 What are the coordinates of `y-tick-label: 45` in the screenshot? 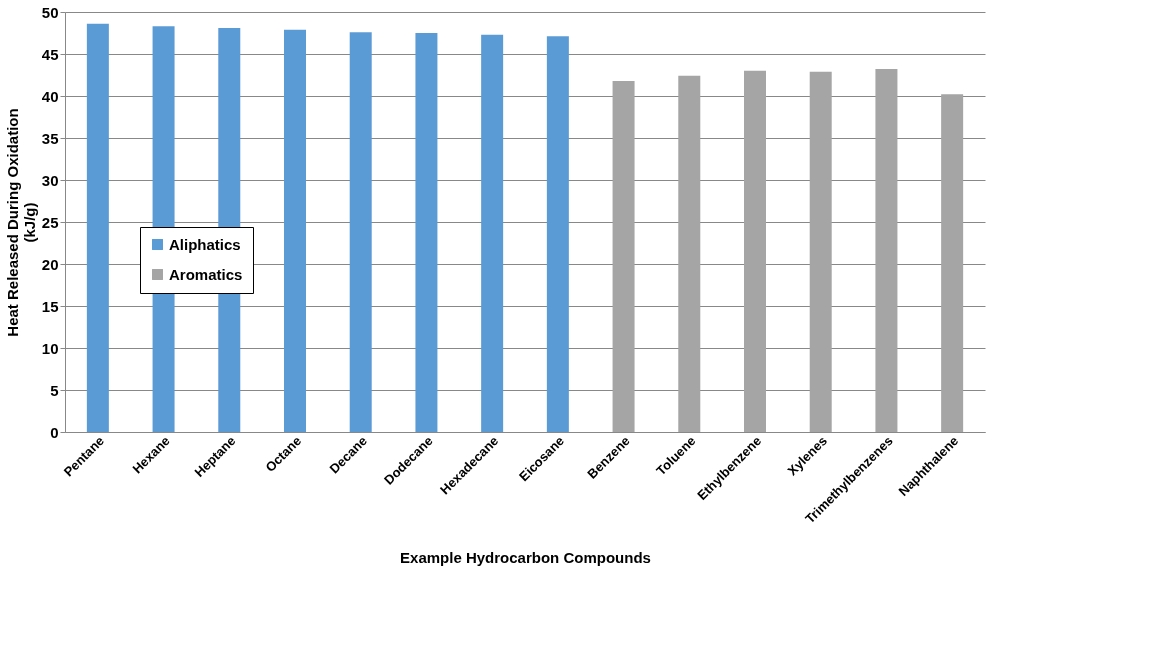 It's located at (50, 54).